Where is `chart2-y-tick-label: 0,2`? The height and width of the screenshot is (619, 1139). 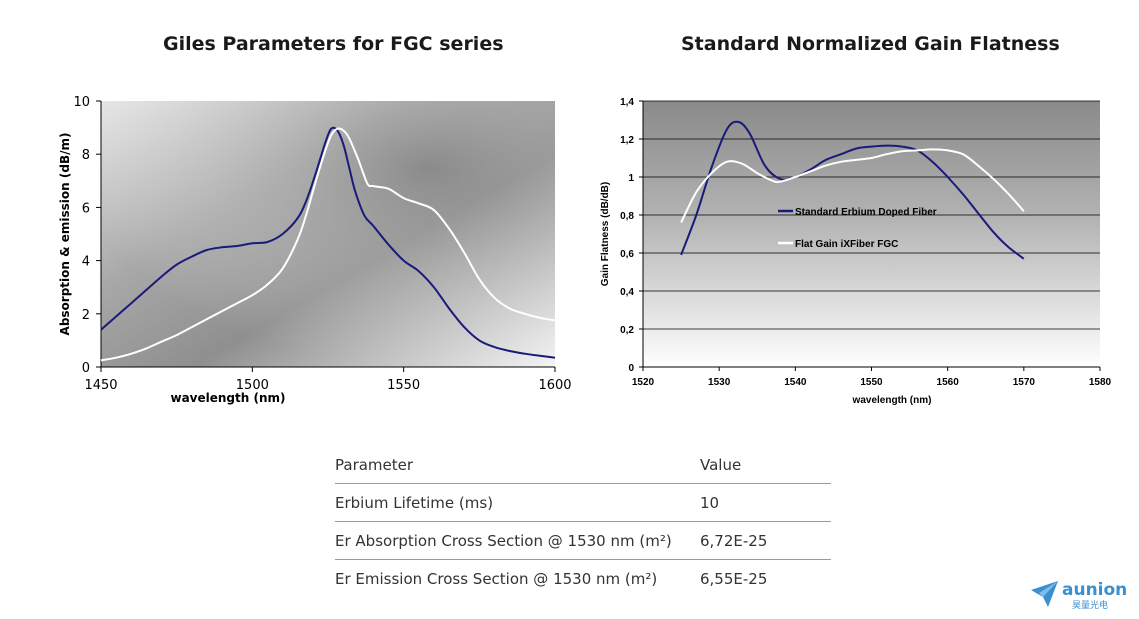
chart2-y-tick-label: 0,2 is located at coordinates (627, 330).